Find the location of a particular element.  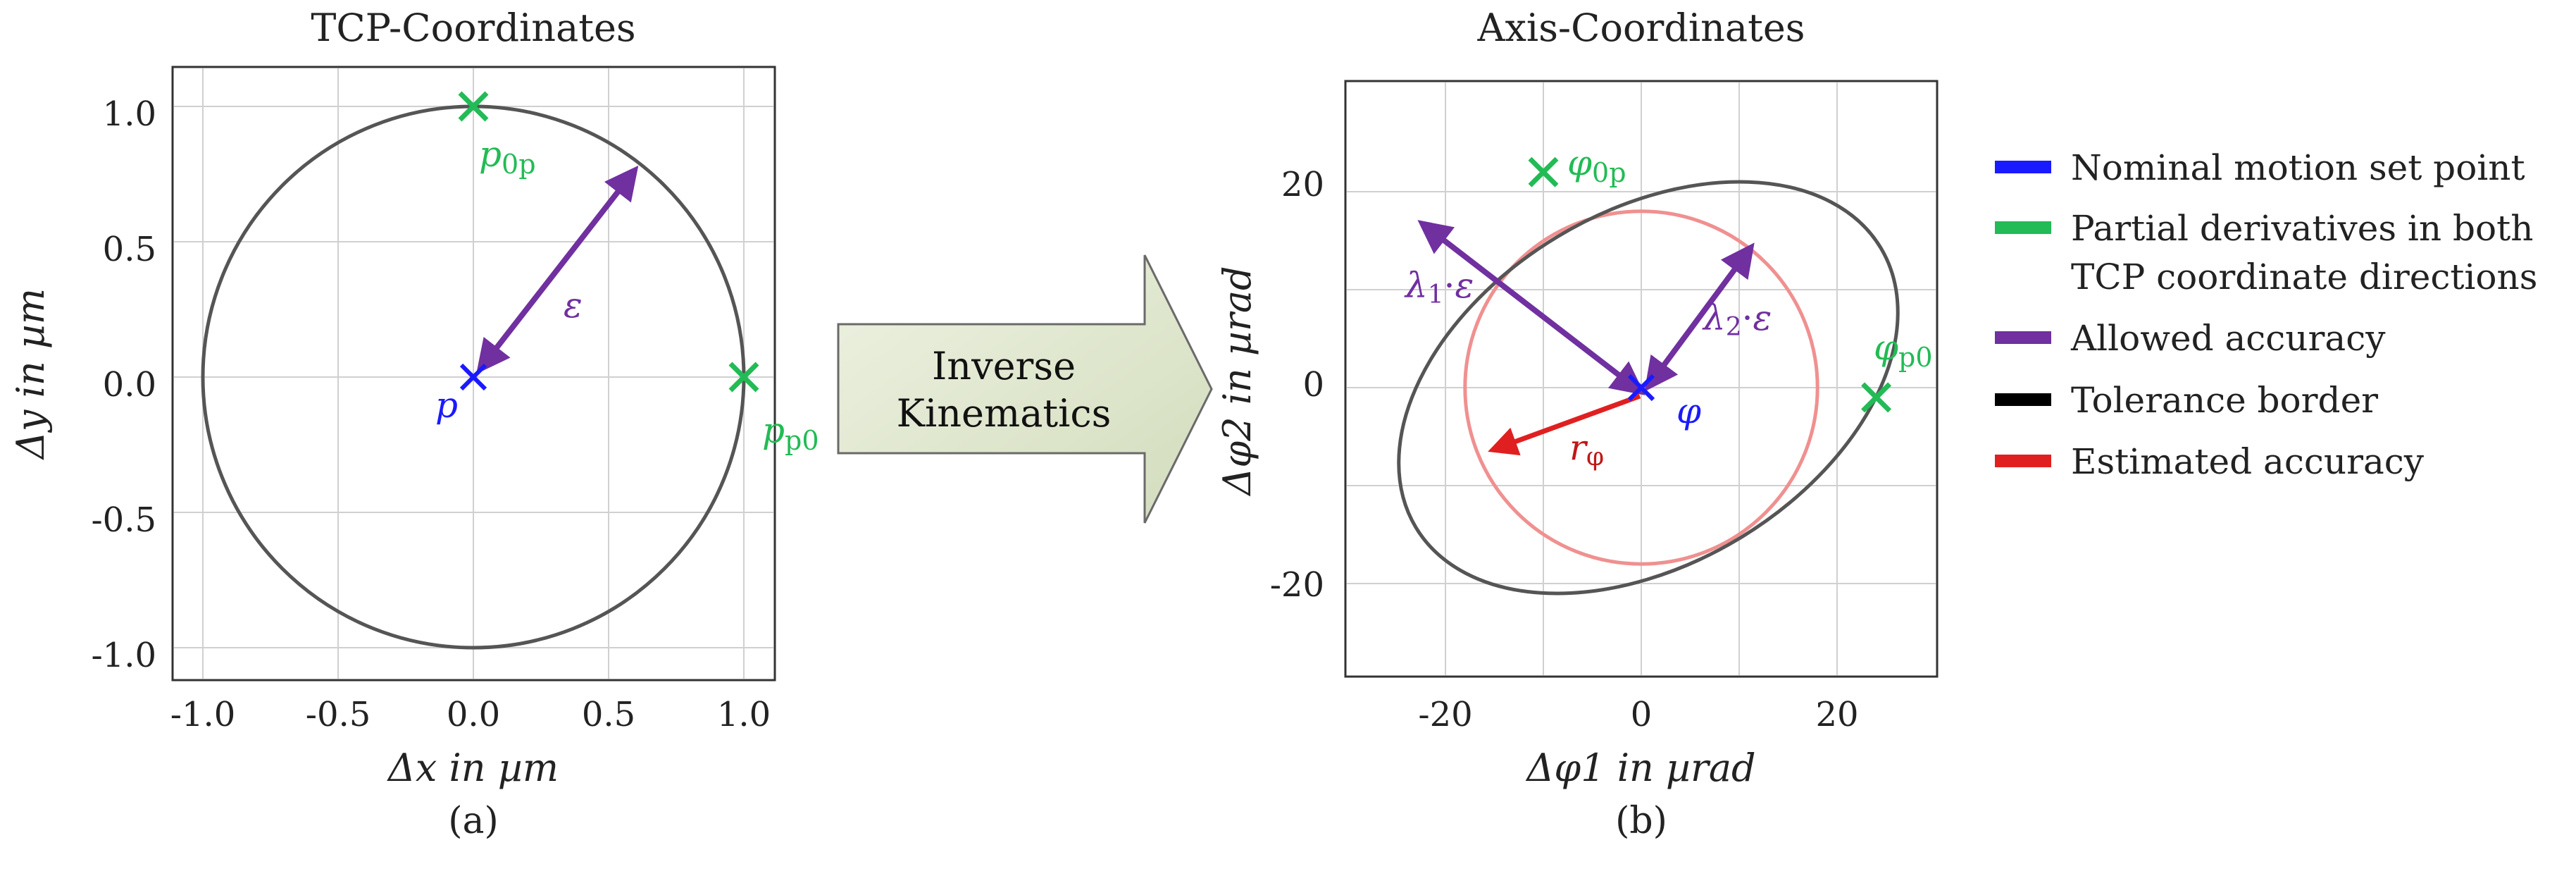

panel-a-y-ticks: 1.0 0.5 0.0 -0.5 -1.0 is located at coordinates (123, 384).